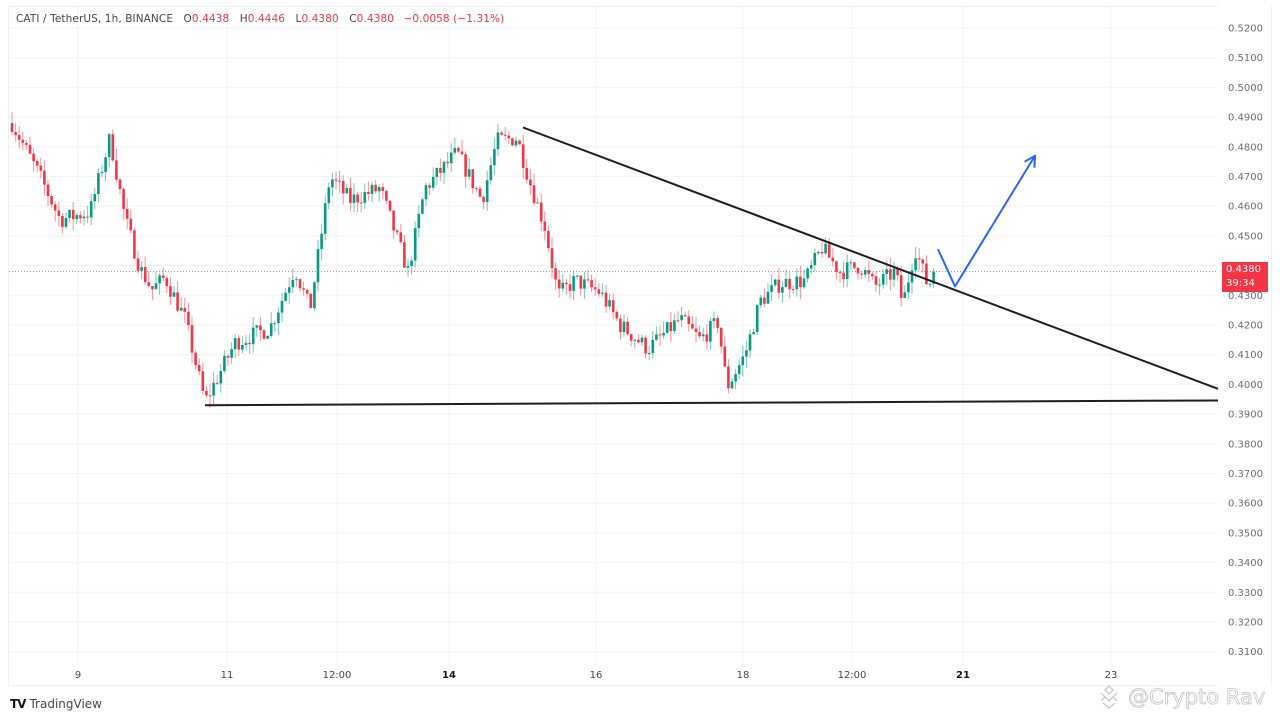 The height and width of the screenshot is (720, 1280). I want to click on svg-text: 0.3600, so click(1245, 504).